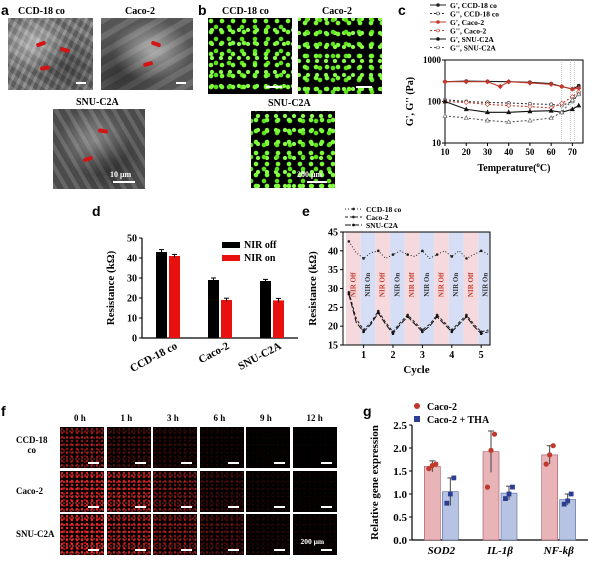  Describe the element at coordinates (397, 285) in the screenshot. I see `e-band-label-3: NIR On` at that location.